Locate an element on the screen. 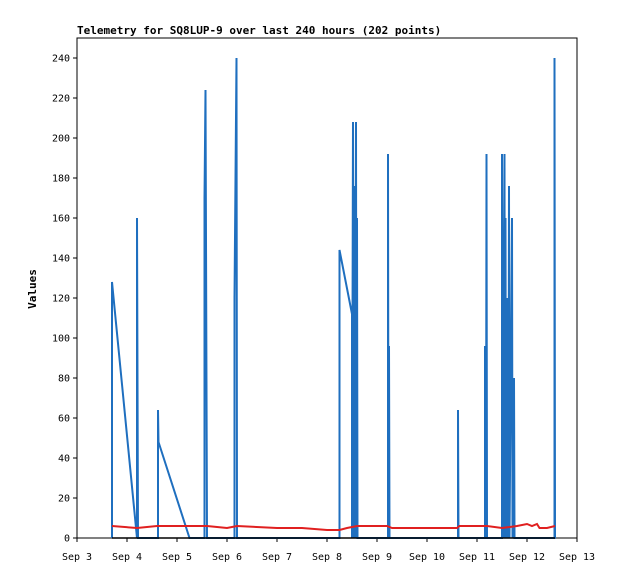 The image size is (618, 579). x-tick-label: Sep 9 is located at coordinates (377, 557).